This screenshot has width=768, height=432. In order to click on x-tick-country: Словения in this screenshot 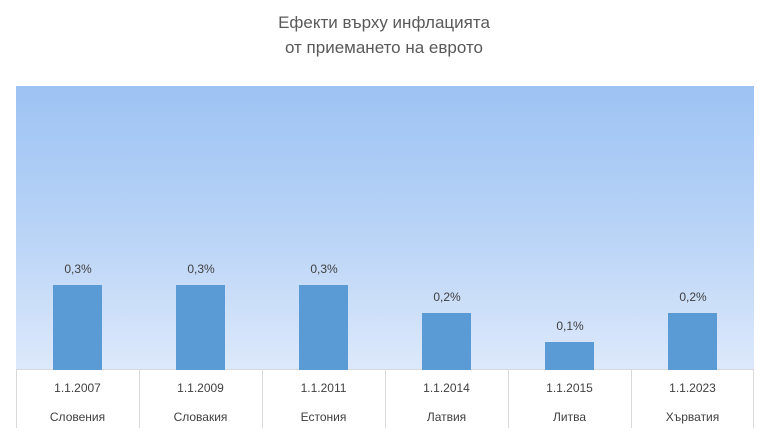, I will do `click(77, 417)`.